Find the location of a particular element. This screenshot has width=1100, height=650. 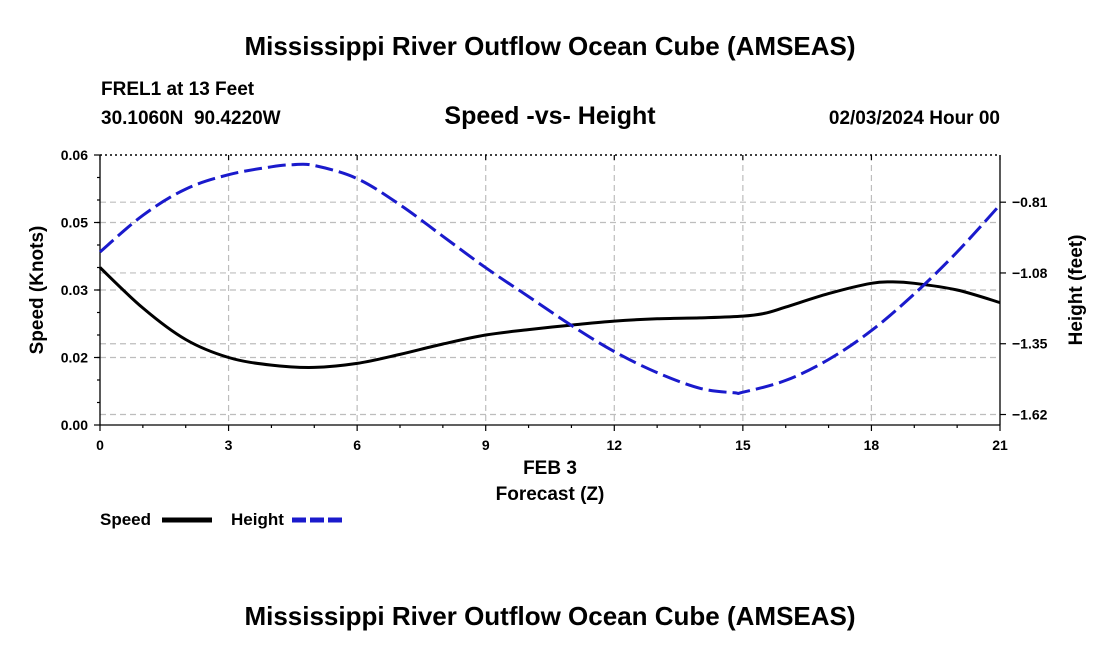

forecast-date: 02/03/2024 Hour 00 is located at coordinates (914, 118).